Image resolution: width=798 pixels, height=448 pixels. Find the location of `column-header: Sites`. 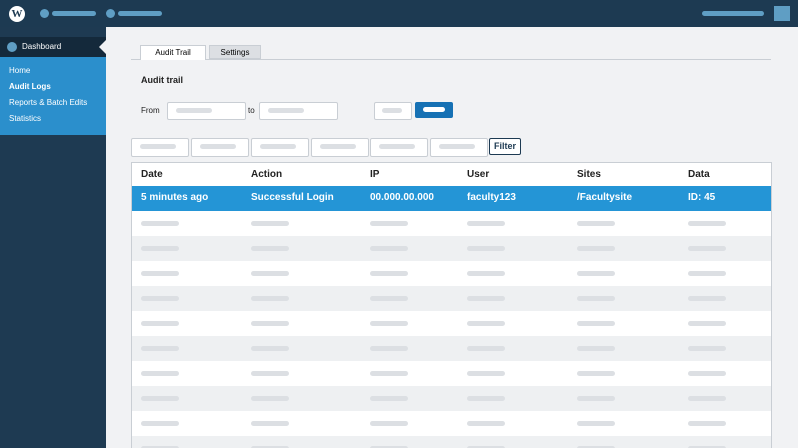

column-header: Sites is located at coordinates (589, 174).